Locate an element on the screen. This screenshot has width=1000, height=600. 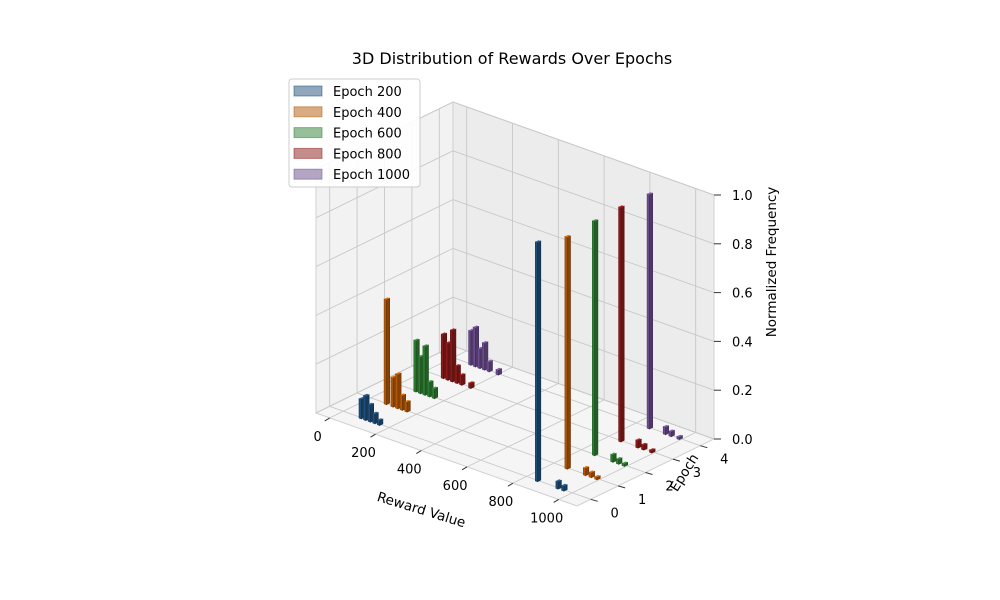
legend-label: Epoch 600 is located at coordinates (367, 134).